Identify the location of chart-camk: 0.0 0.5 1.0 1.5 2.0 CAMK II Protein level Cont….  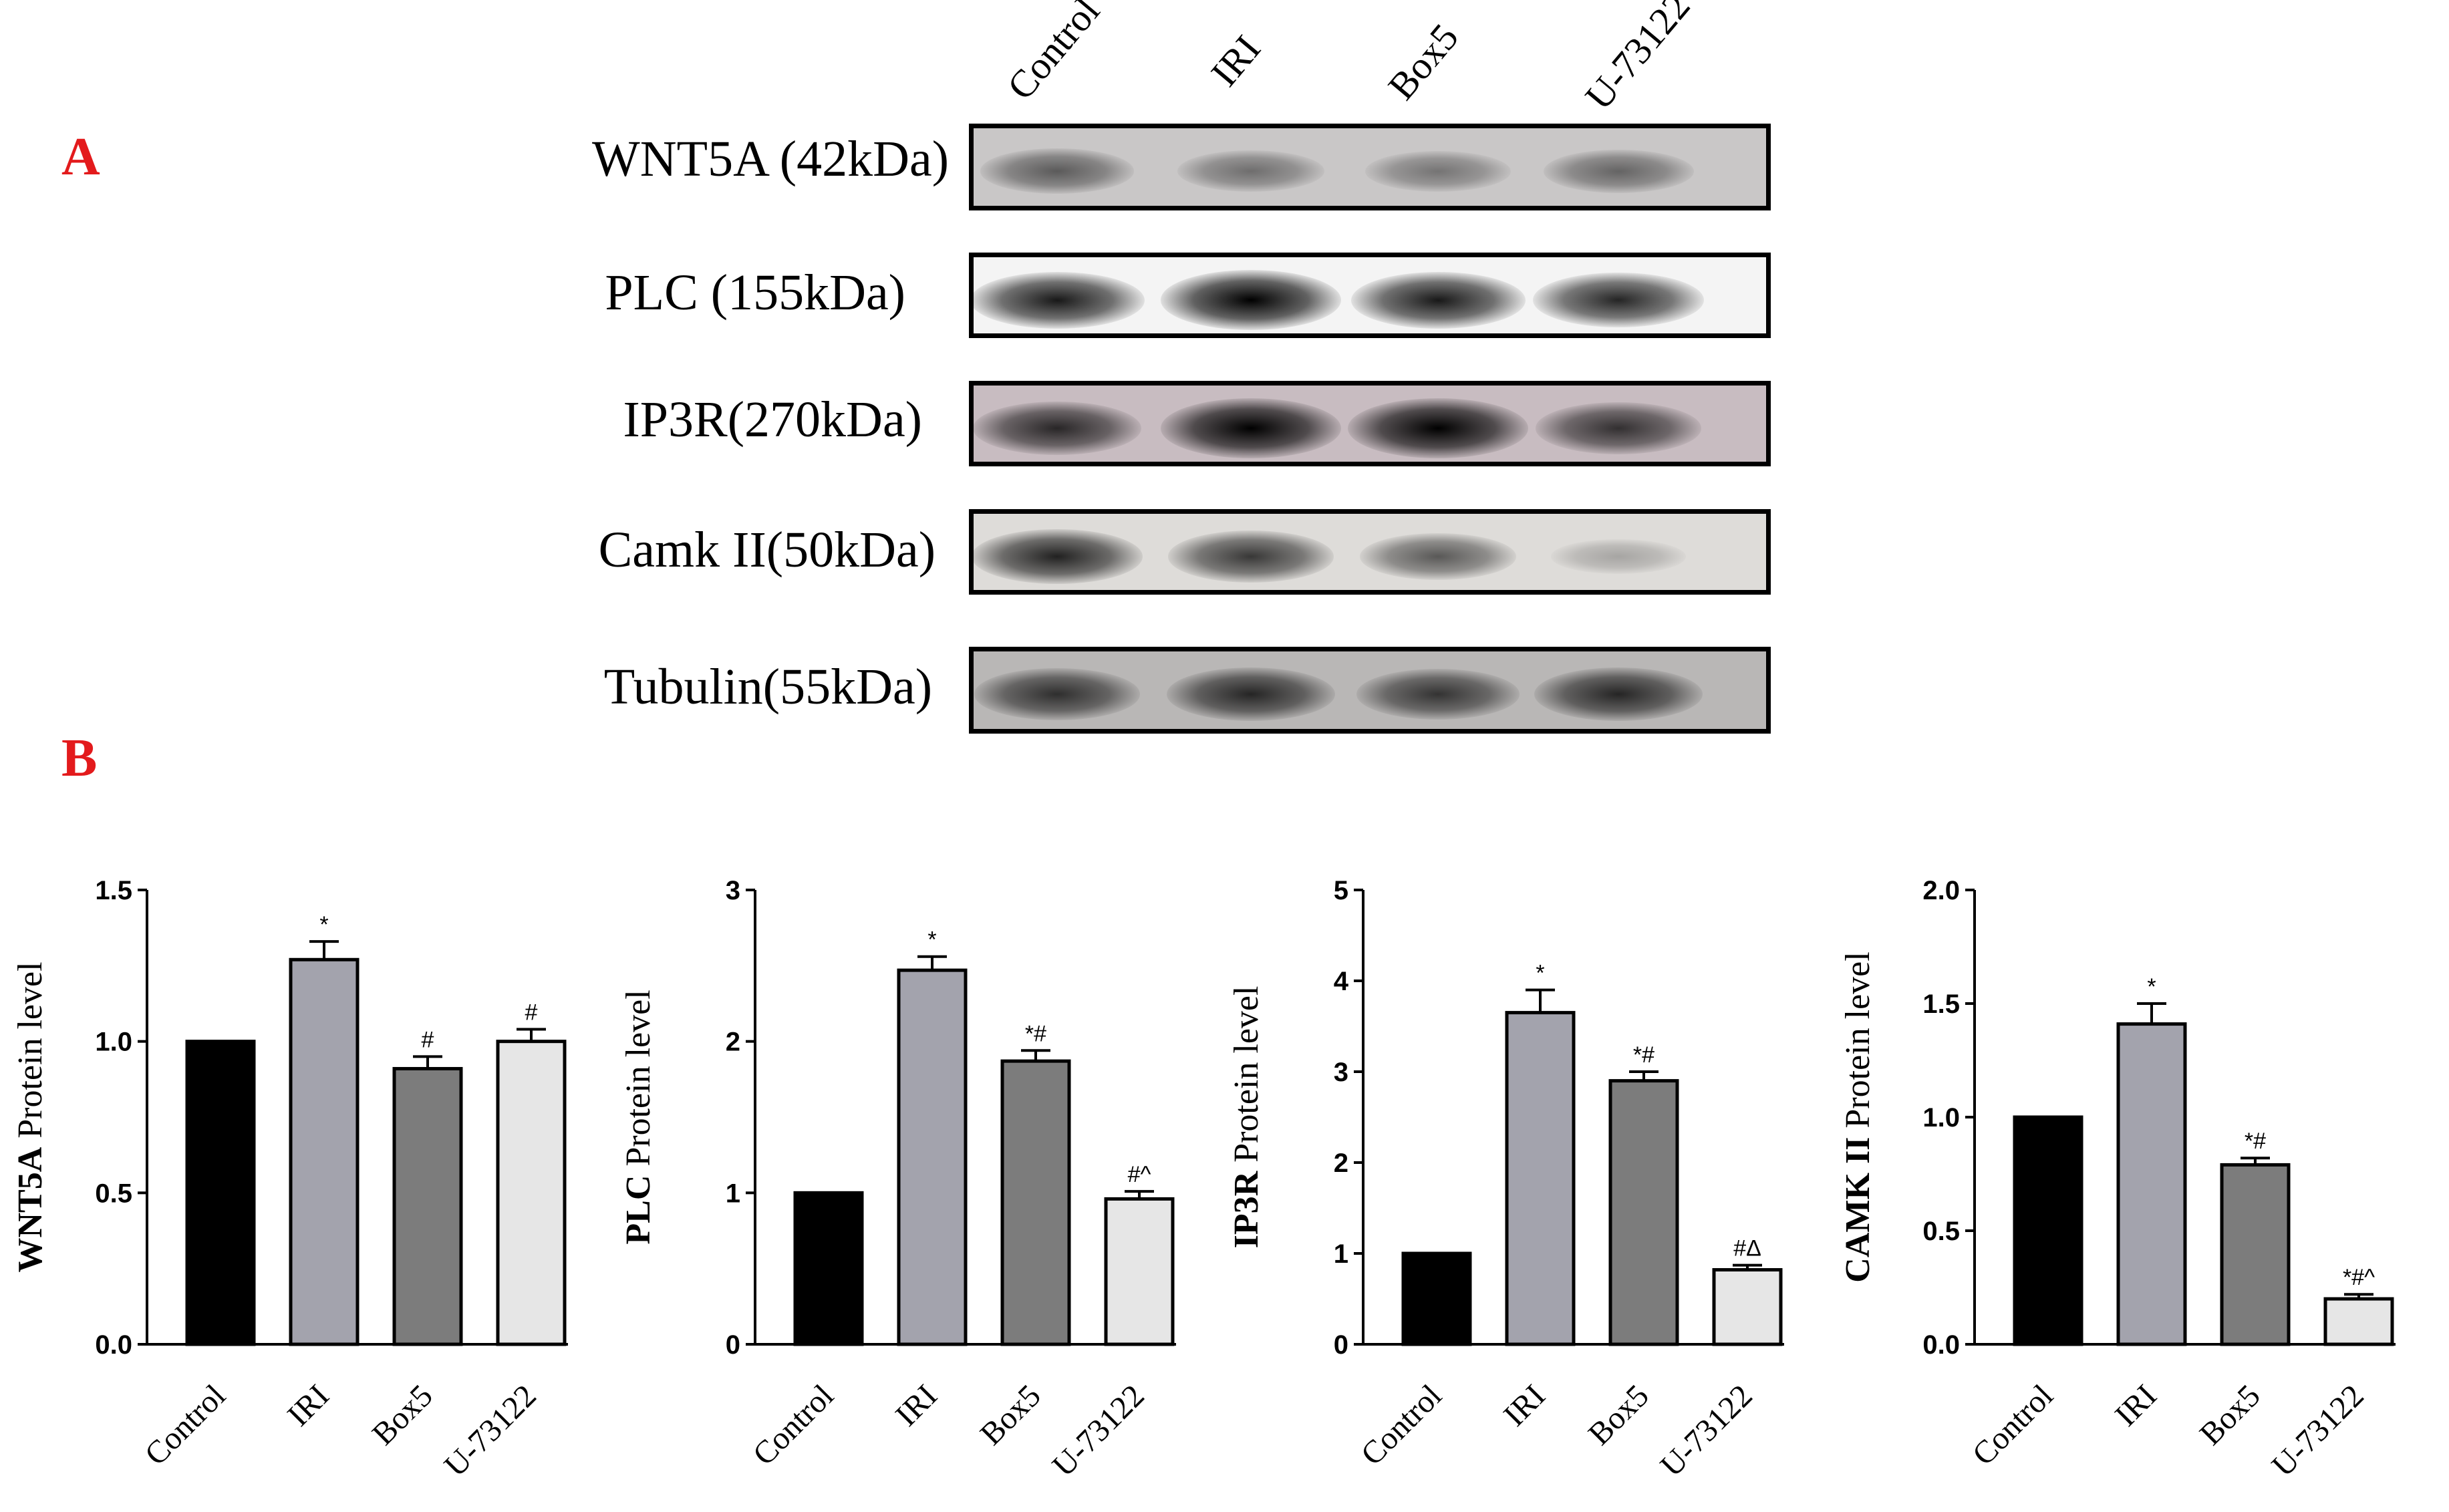
(2118, 1179).